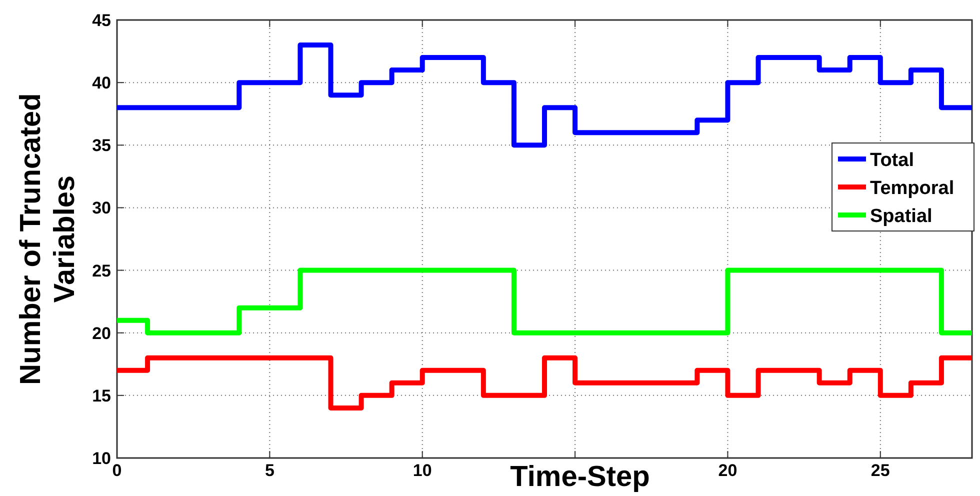  What do you see at coordinates (101, 333) in the screenshot?
I see `y-tick-label: 20` at bounding box center [101, 333].